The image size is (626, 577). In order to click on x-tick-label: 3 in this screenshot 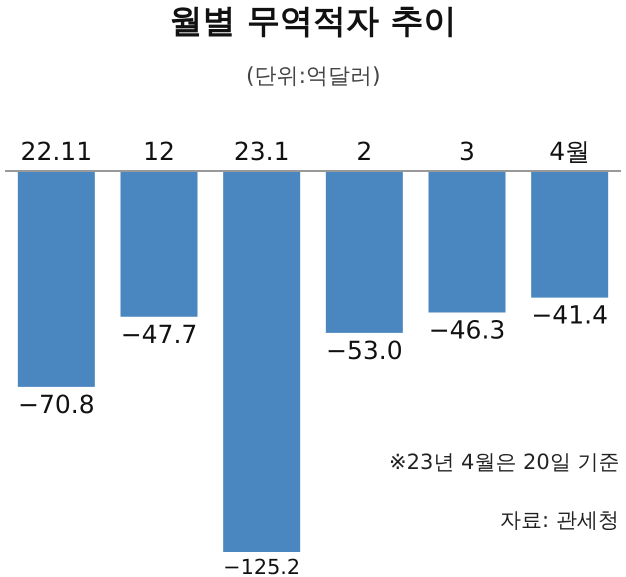, I will do `click(467, 151)`.